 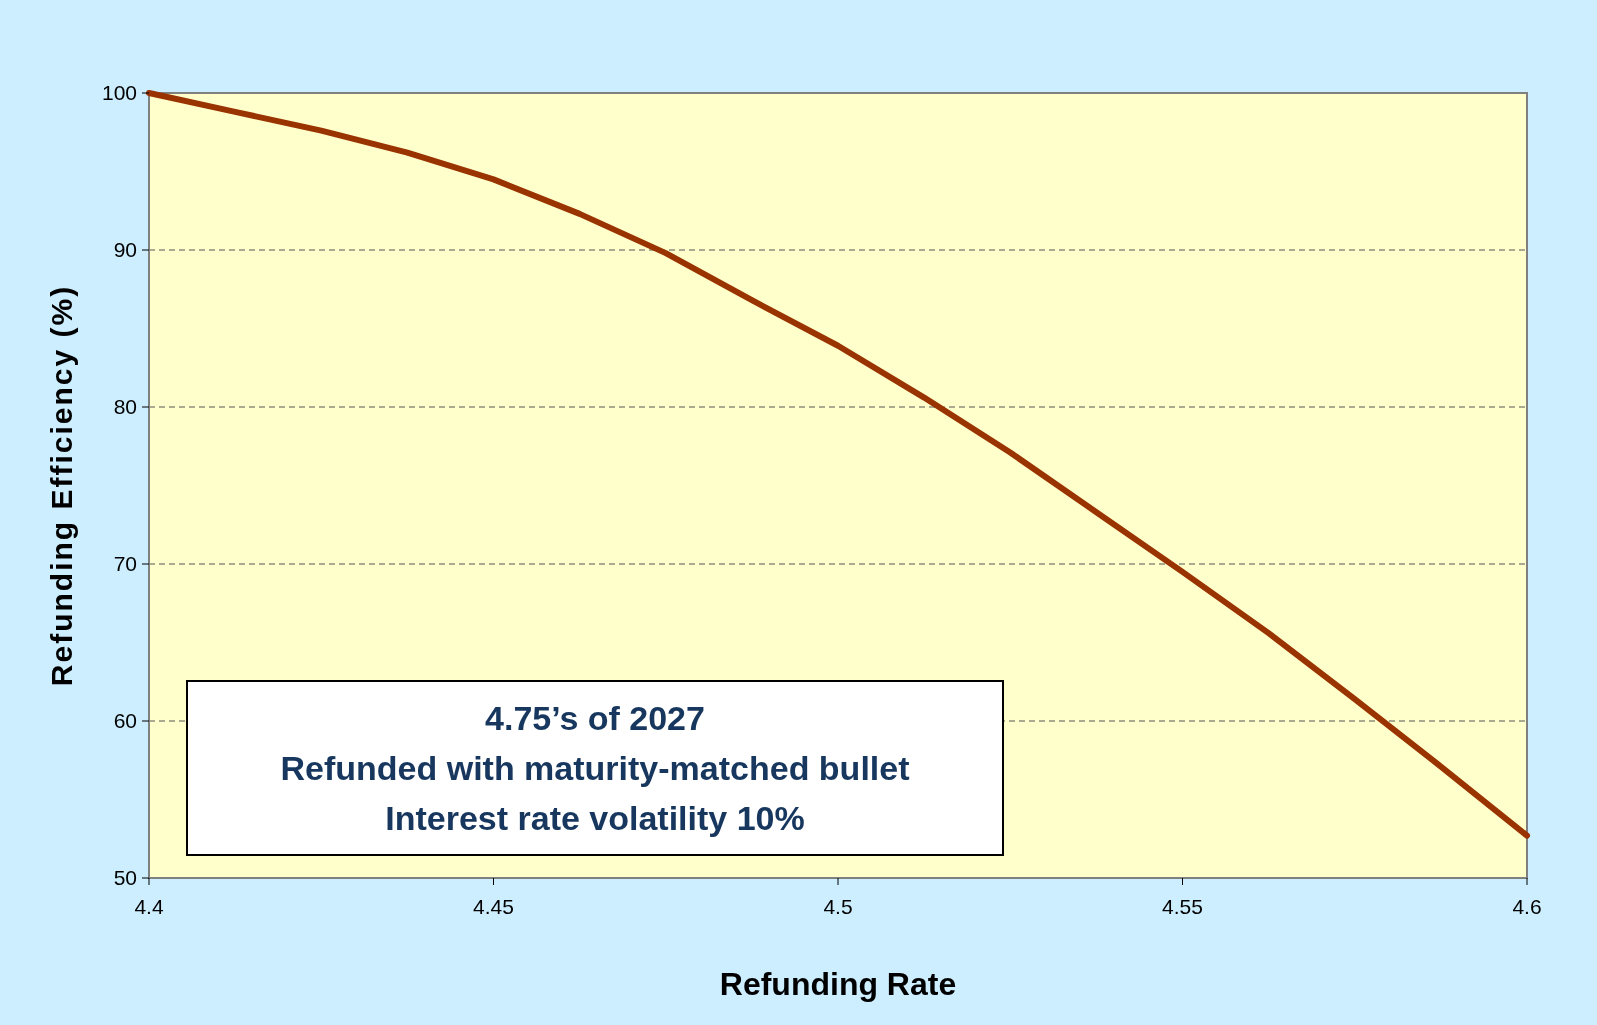 What do you see at coordinates (125, 878) in the screenshot?
I see `y-tick-label: 50` at bounding box center [125, 878].